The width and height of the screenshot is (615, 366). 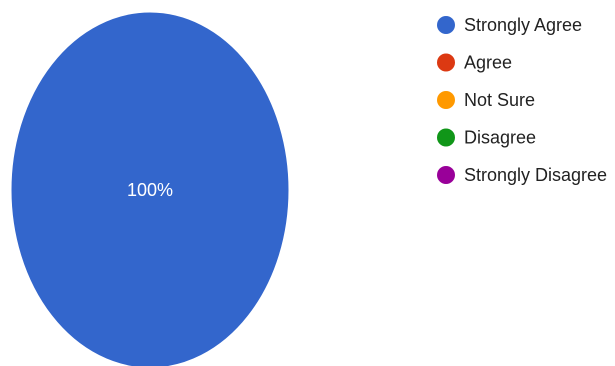 I want to click on legend-item-not-sure: Not Sure, so click(x=486, y=100).